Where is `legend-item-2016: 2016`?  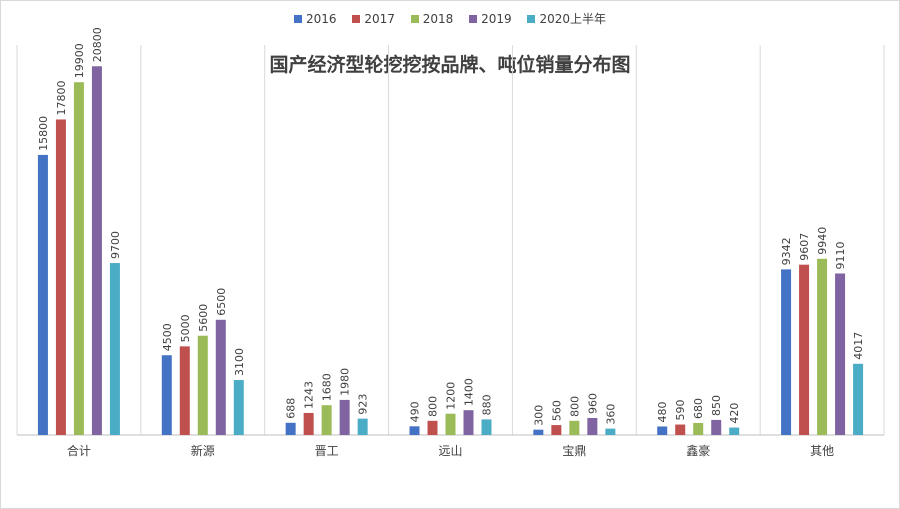 legend-item-2016: 2016 is located at coordinates (315, 18).